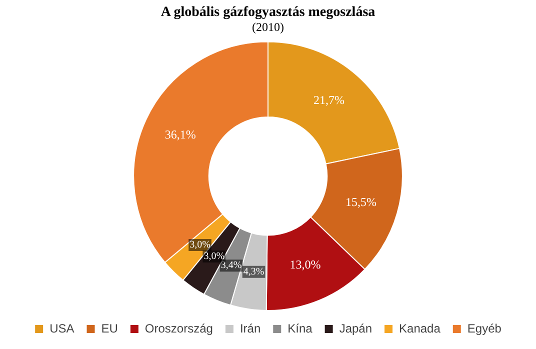 The image size is (536, 349). Describe the element at coordinates (268, 27) in the screenshot. I see `chart-subtitle: (2010)` at that location.